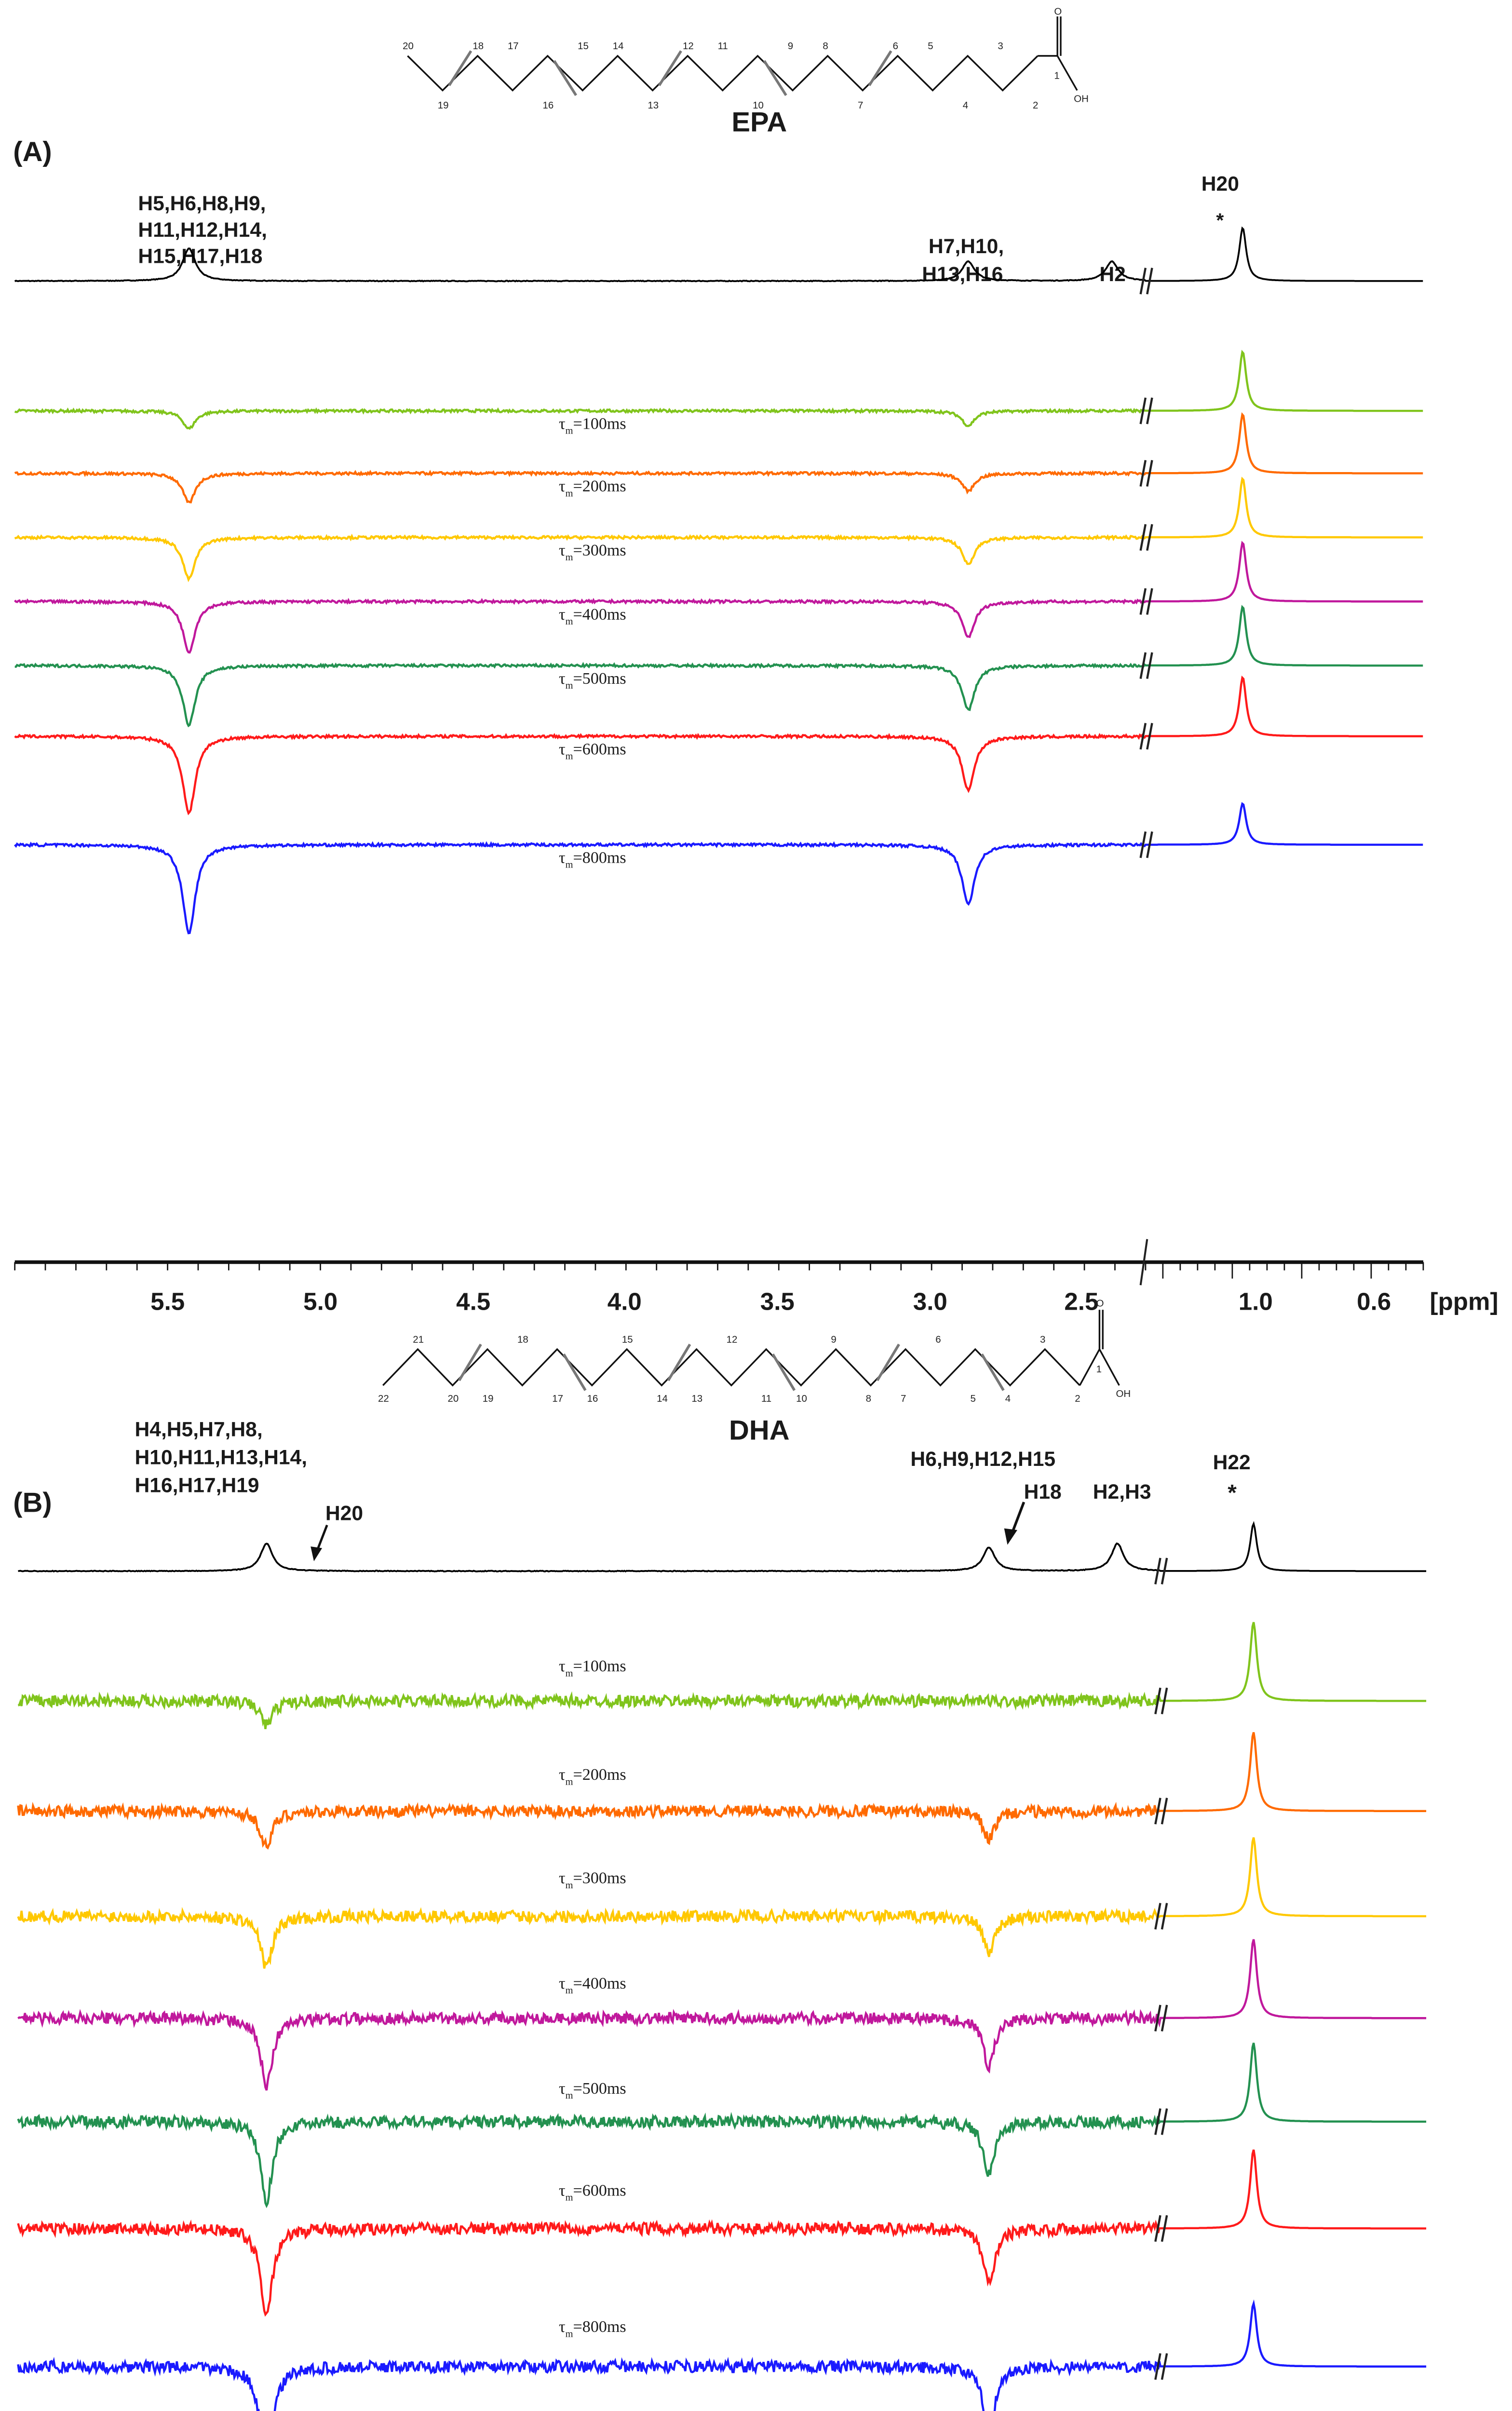  What do you see at coordinates (592, 488) in the screenshot?
I see `epa-tau-label-200: τm=200ms` at bounding box center [592, 488].